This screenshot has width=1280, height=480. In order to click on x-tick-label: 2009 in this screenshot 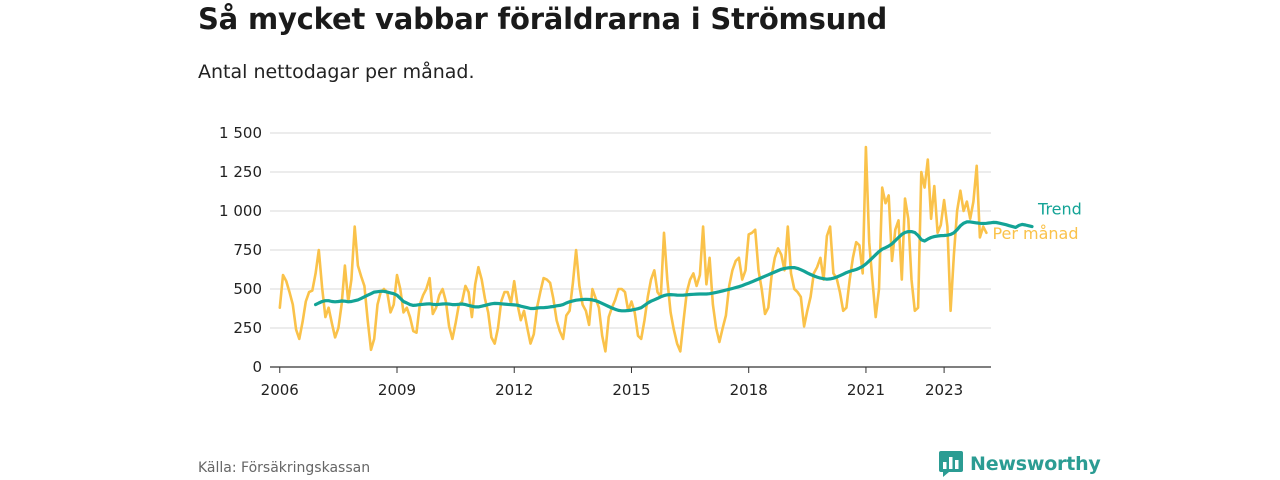, I will do `click(397, 390)`.